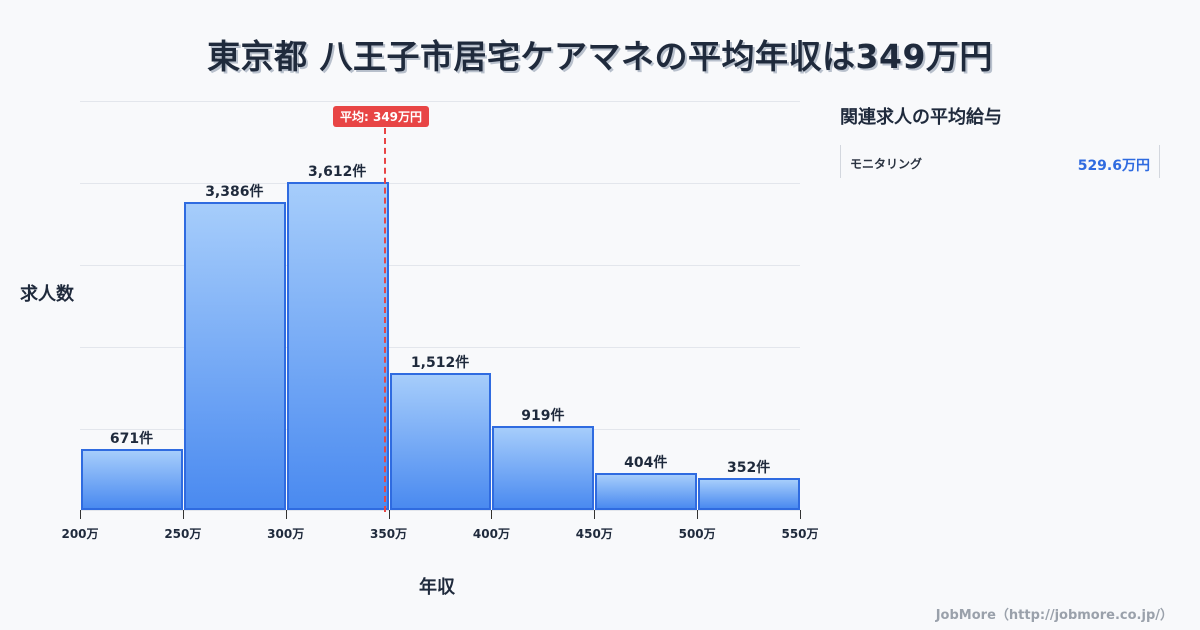  What do you see at coordinates (600, 56) in the screenshot?
I see `page-title: 東京都 八王子市居宅ケアマネの平均年収は349万円` at bounding box center [600, 56].